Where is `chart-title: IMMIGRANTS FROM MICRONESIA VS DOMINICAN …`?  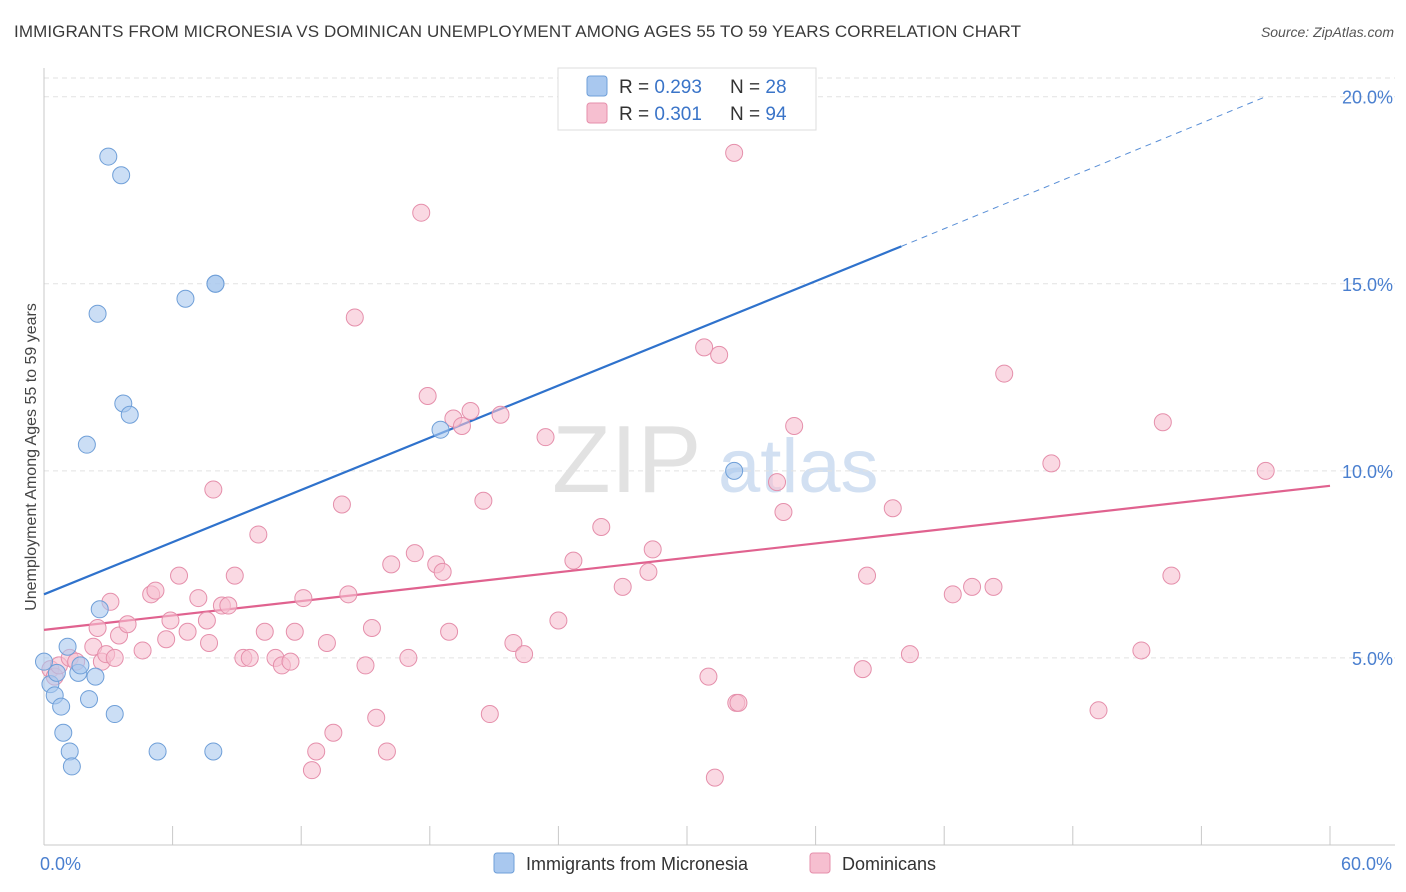 chart-title: IMMIGRANTS FROM MICRONESIA VS DOMINICAN … is located at coordinates (518, 31).